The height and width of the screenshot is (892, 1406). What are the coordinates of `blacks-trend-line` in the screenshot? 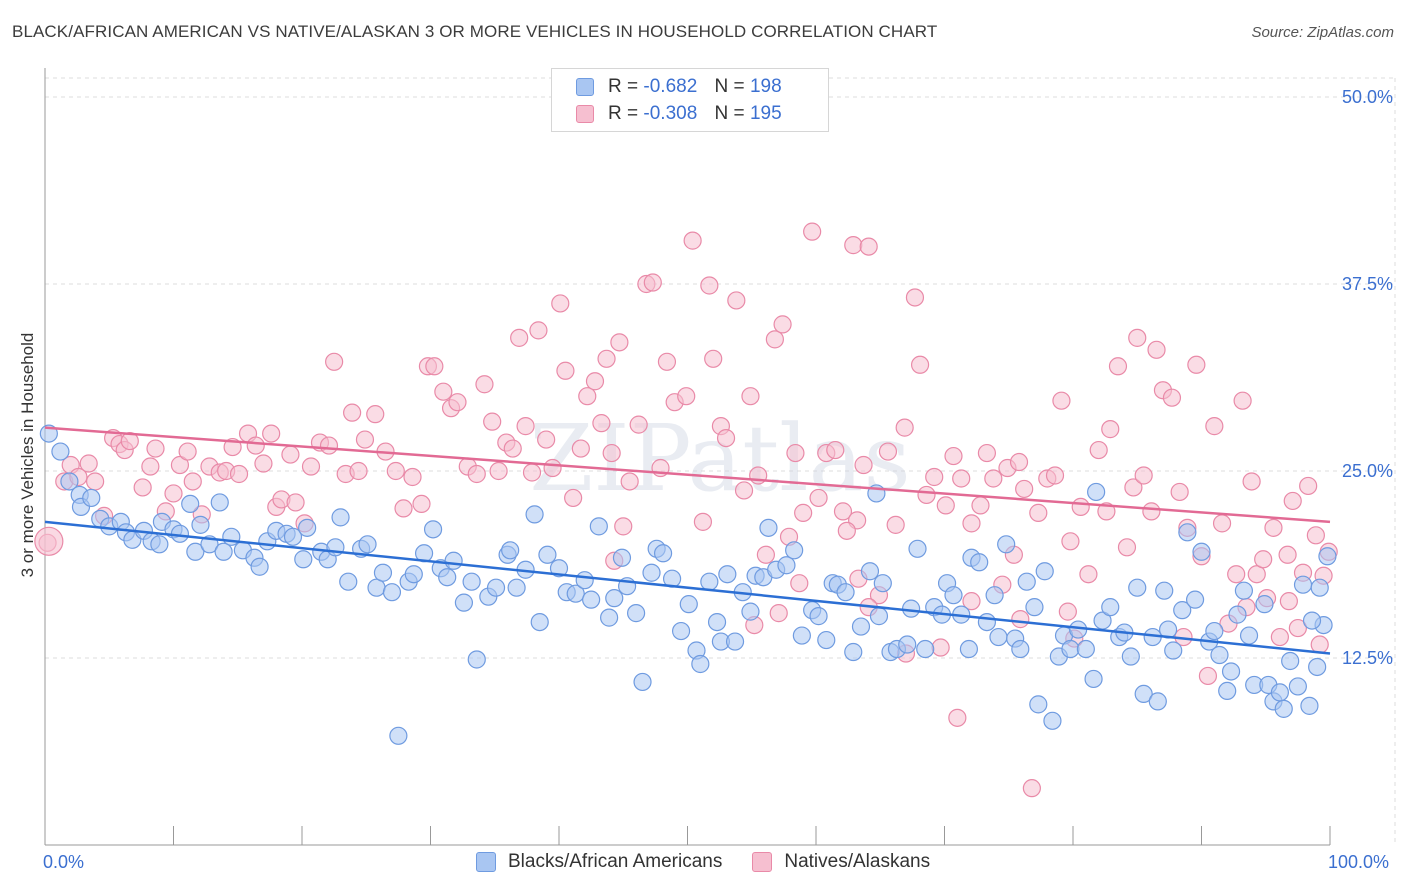 It's located at (687, 587).